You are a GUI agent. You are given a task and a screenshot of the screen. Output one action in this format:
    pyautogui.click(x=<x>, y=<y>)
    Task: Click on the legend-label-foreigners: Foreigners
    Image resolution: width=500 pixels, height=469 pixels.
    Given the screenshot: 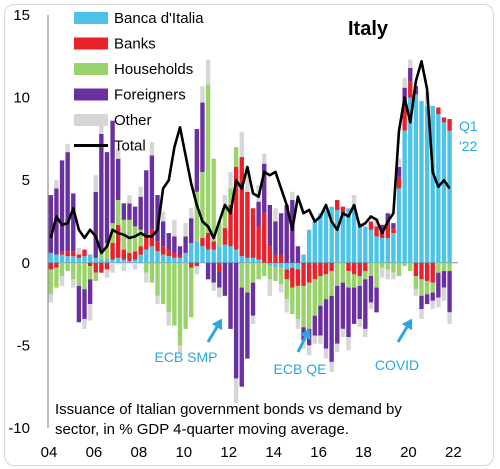 What is the action you would take?
    pyautogui.click(x=150, y=95)
    